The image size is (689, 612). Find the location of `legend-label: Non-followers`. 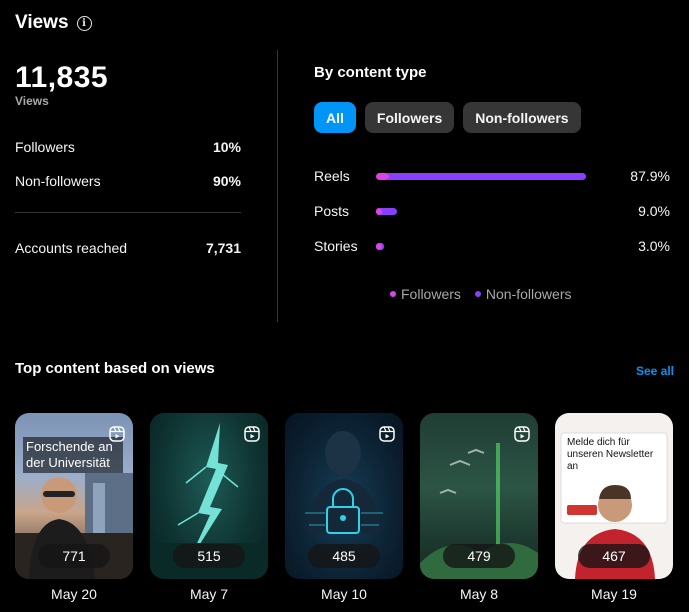

legend-label: Non-followers is located at coordinates (528, 294).